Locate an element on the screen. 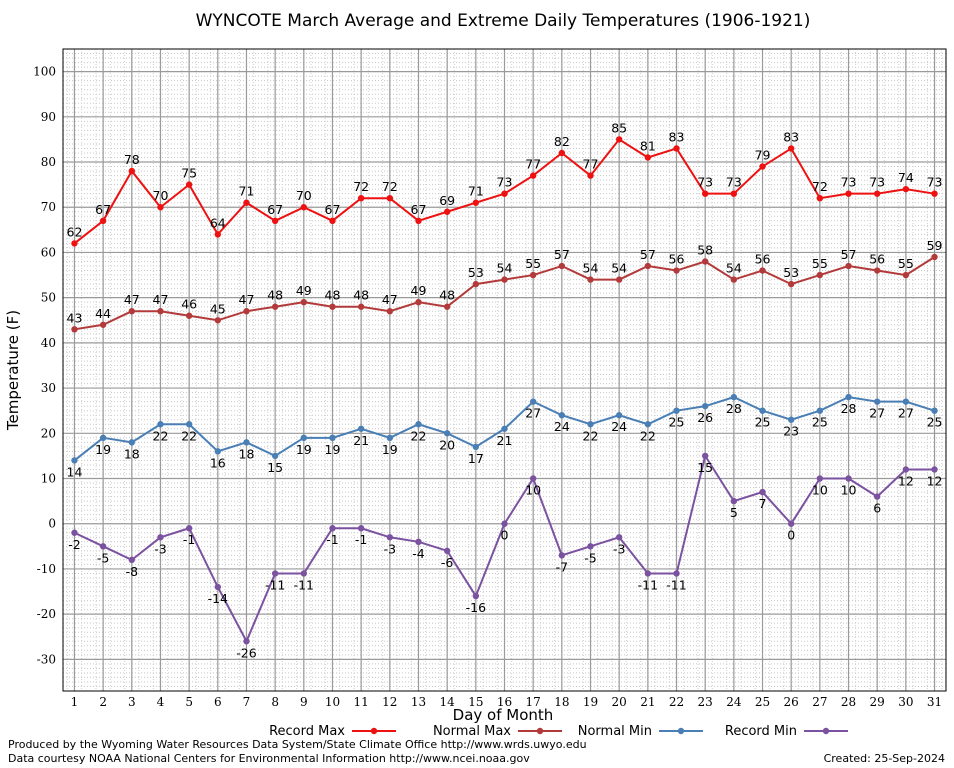  x-tick-label: 21 is located at coordinates (647, 702).